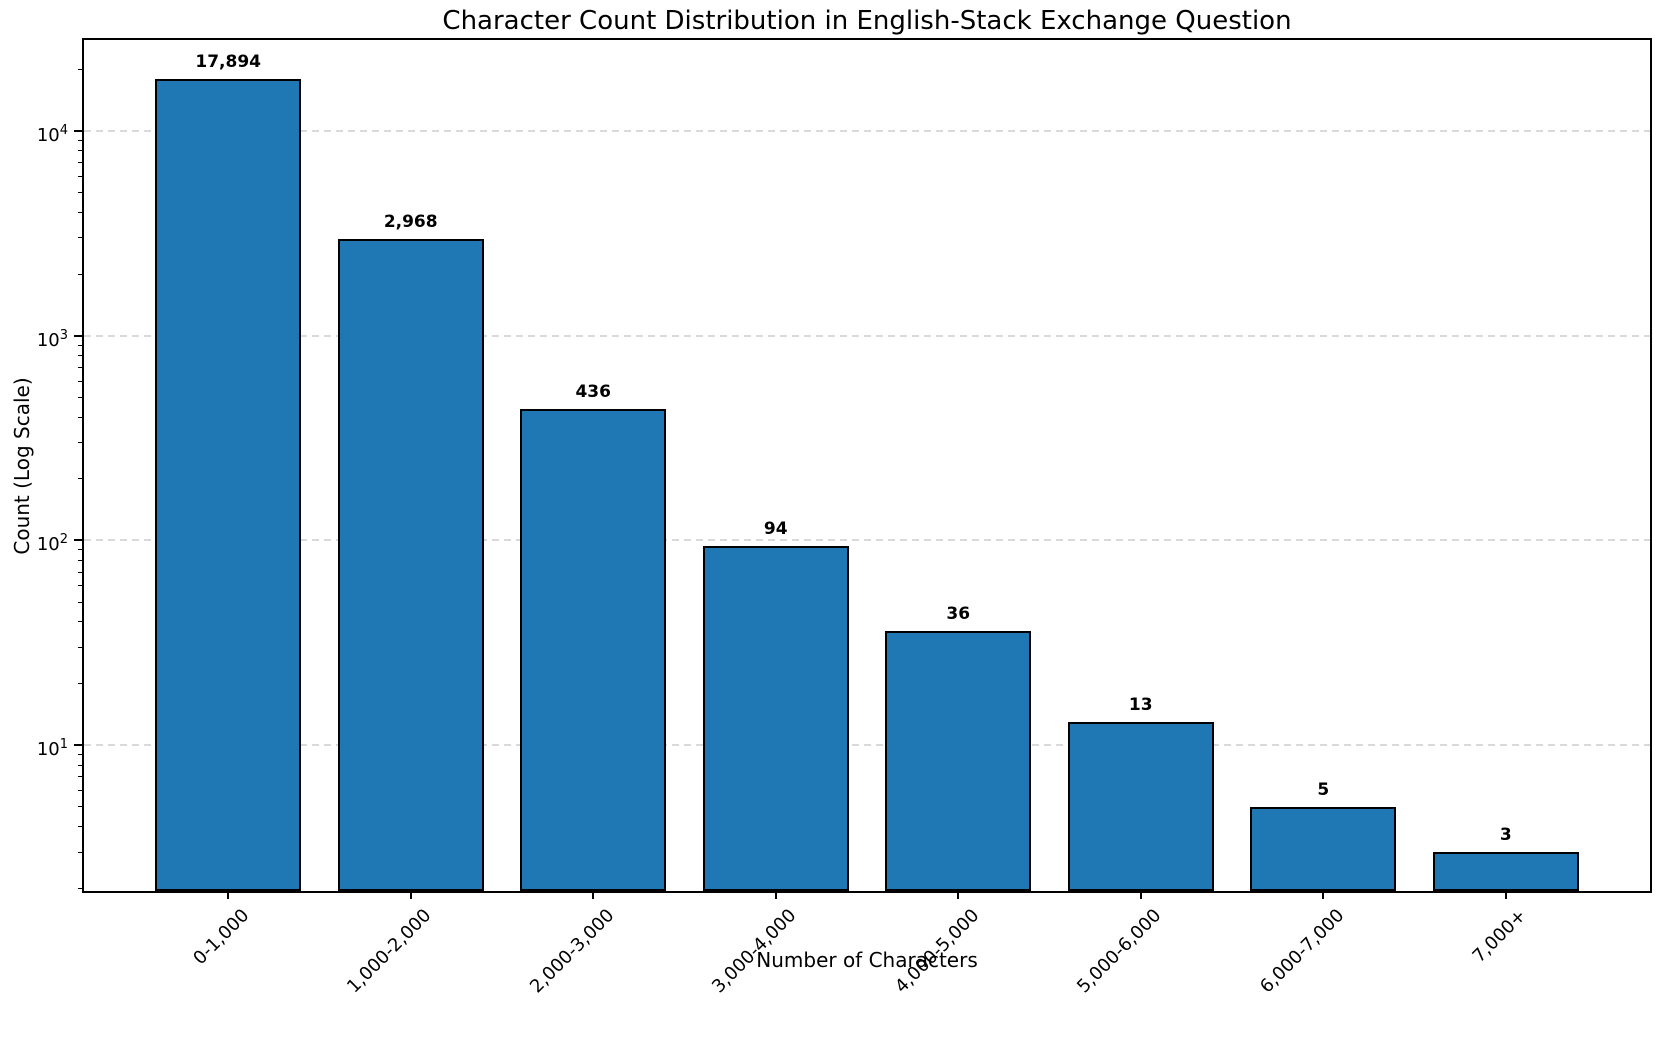 The width and height of the screenshot is (1660, 1041). What do you see at coordinates (410, 221) in the screenshot?
I see `bar-value-label: 2,968` at bounding box center [410, 221].